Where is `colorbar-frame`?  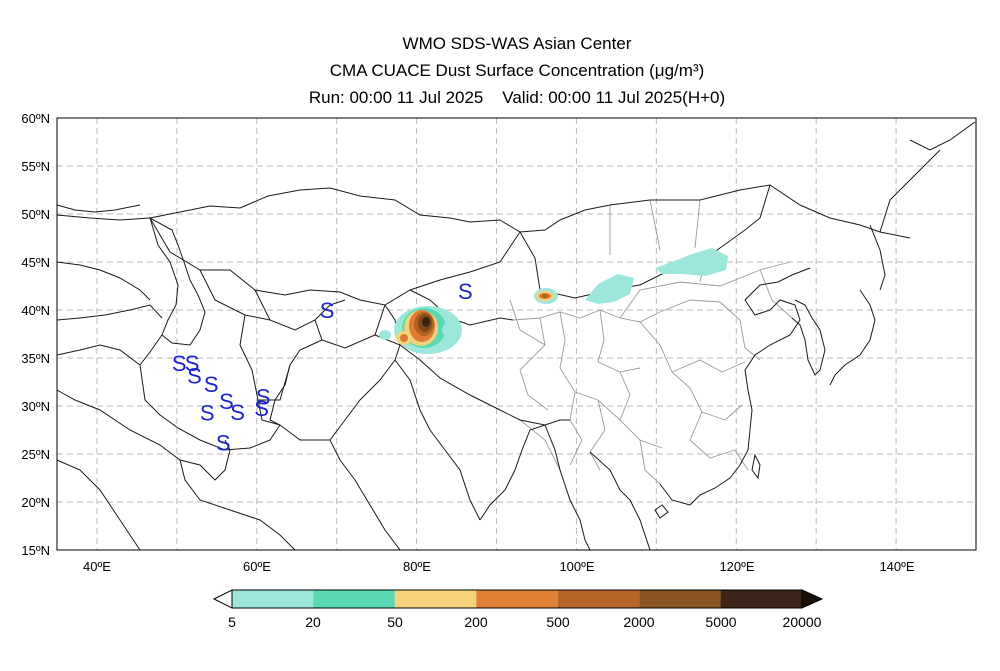
colorbar-frame is located at coordinates (517, 599).